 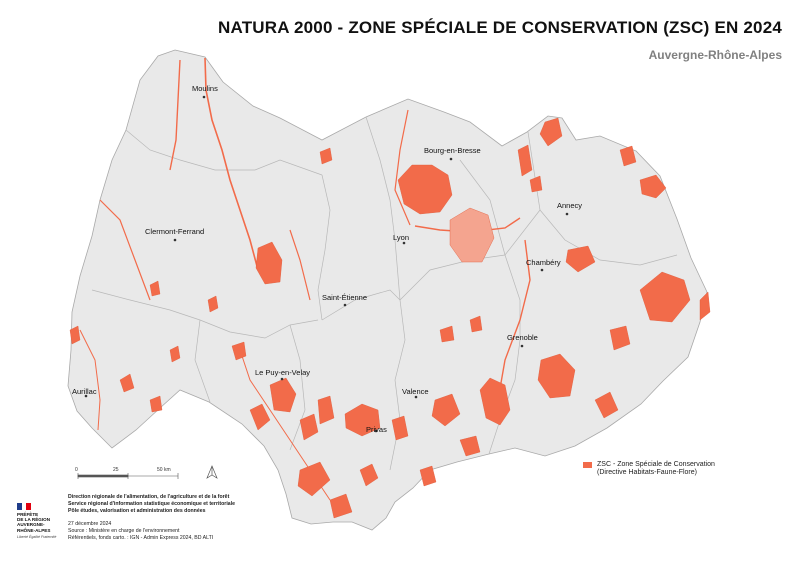 I want to click on city-label-bourg-en-bresse: Bourg-en-Bresse, so click(x=452, y=150).